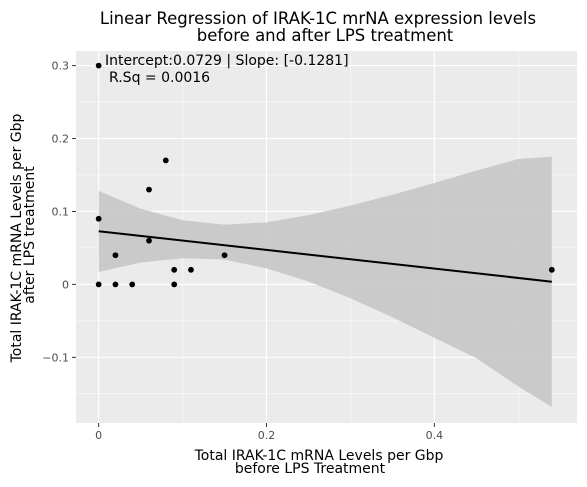  Describe the element at coordinates (30, 235) in the screenshot. I see `y-axis-subtitle: after LPS treatment` at that location.